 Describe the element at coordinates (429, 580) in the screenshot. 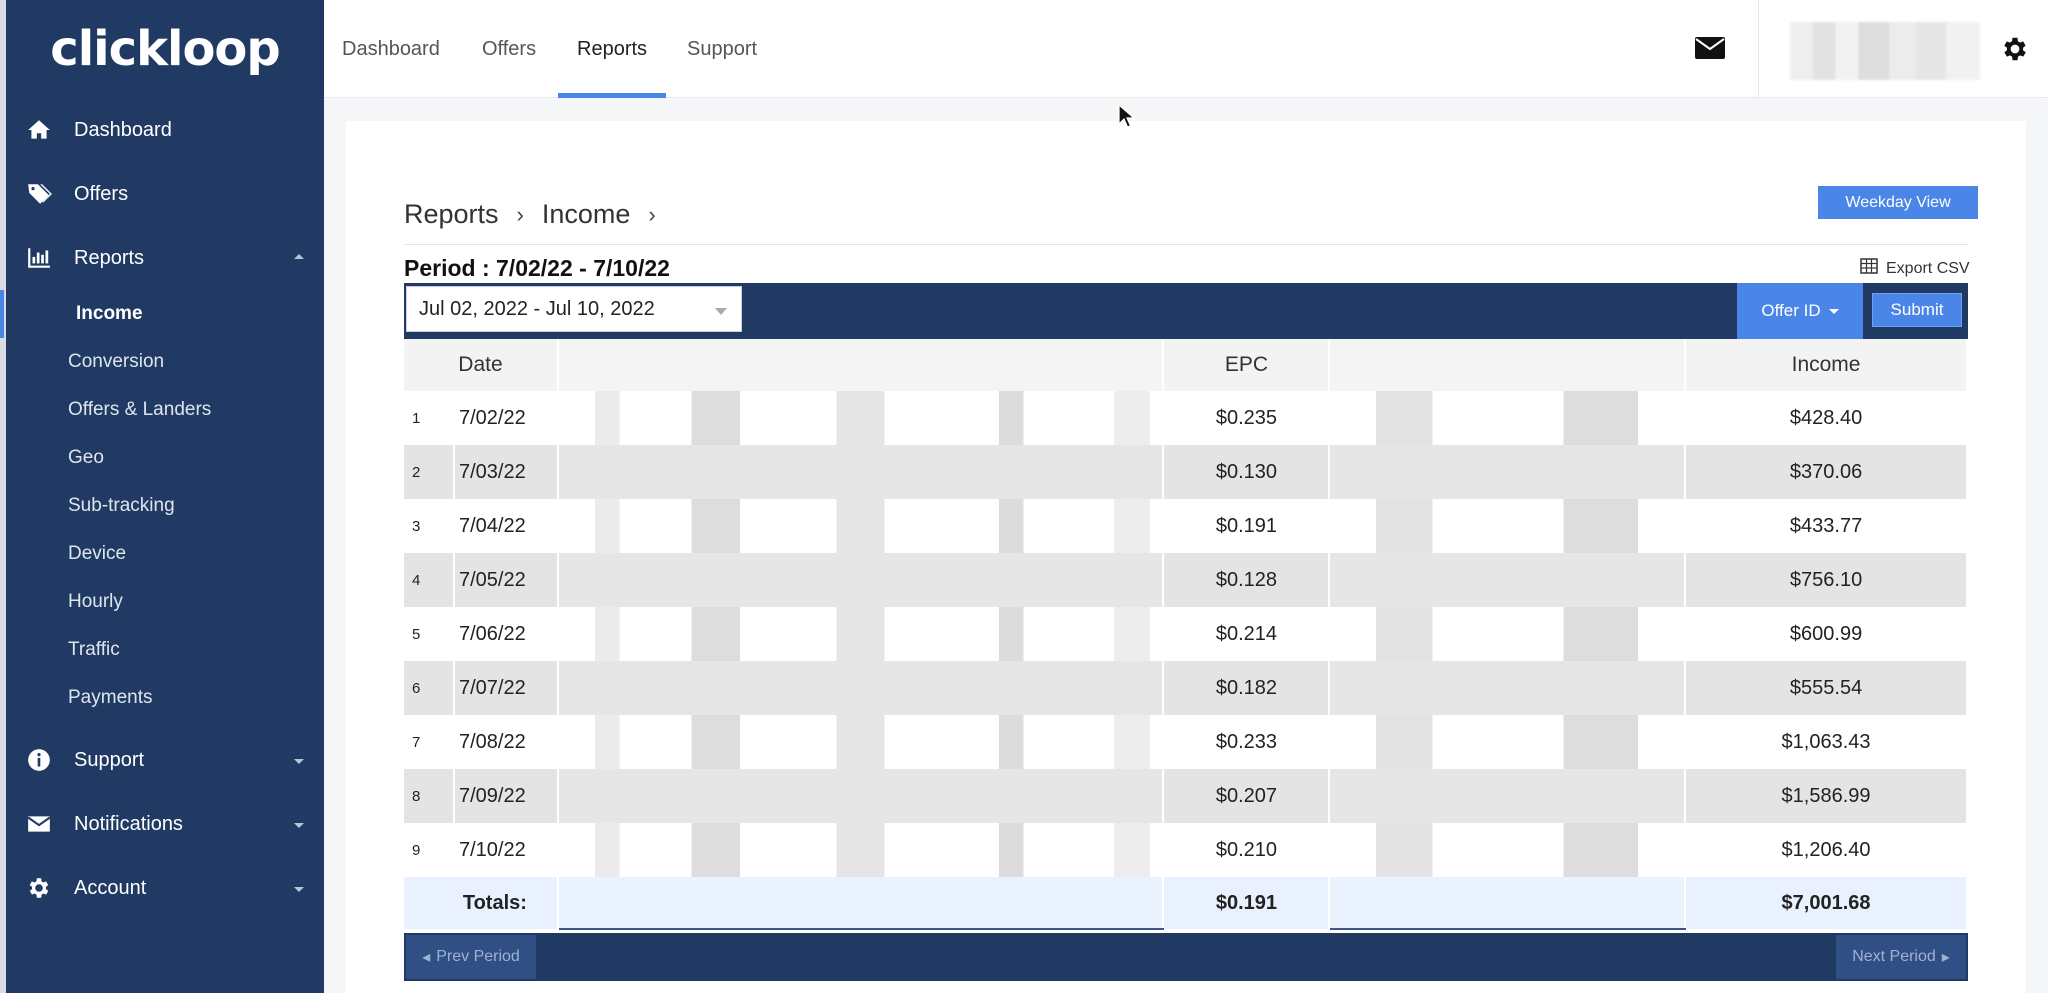

I see `row-number: 4` at that location.